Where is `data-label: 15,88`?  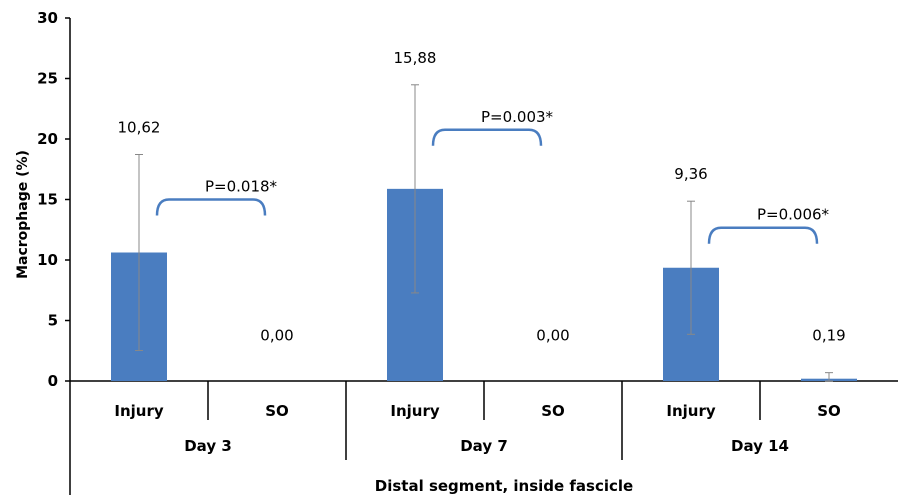
data-label: 15,88 is located at coordinates (415, 58).